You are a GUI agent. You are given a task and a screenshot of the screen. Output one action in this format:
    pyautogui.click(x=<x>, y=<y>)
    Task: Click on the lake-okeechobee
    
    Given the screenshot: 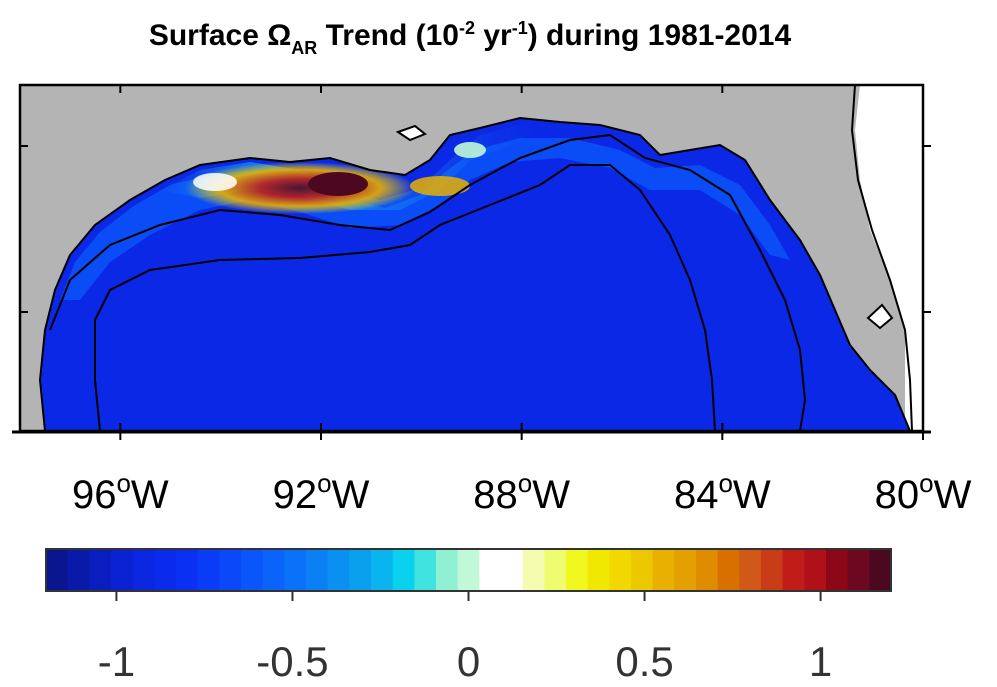 What is the action you would take?
    pyautogui.click(x=880, y=316)
    